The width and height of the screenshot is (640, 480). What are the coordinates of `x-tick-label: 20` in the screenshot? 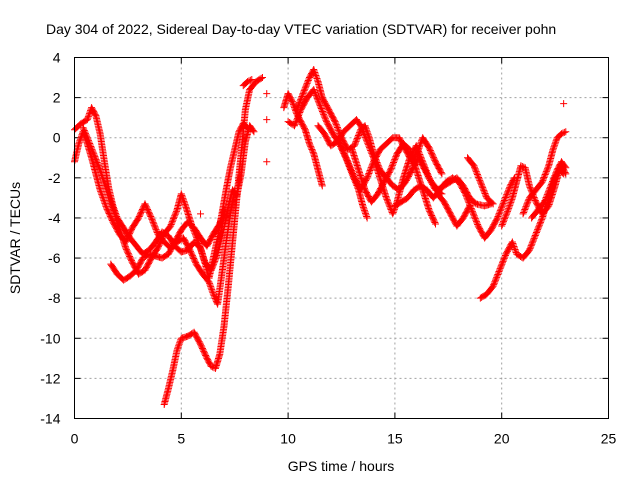 It's located at (502, 439).